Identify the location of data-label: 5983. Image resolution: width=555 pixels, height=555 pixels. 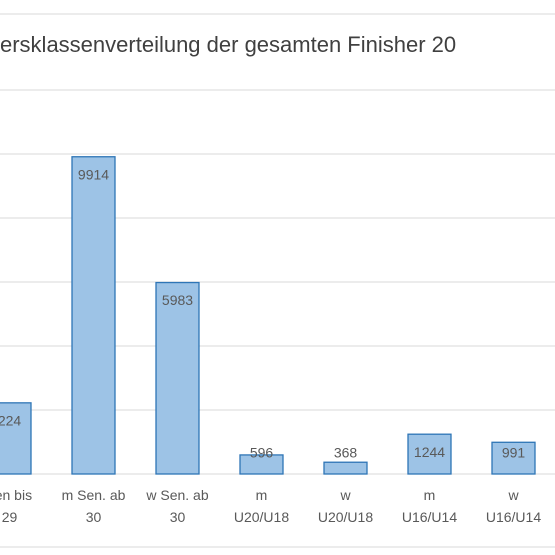
(177, 300).